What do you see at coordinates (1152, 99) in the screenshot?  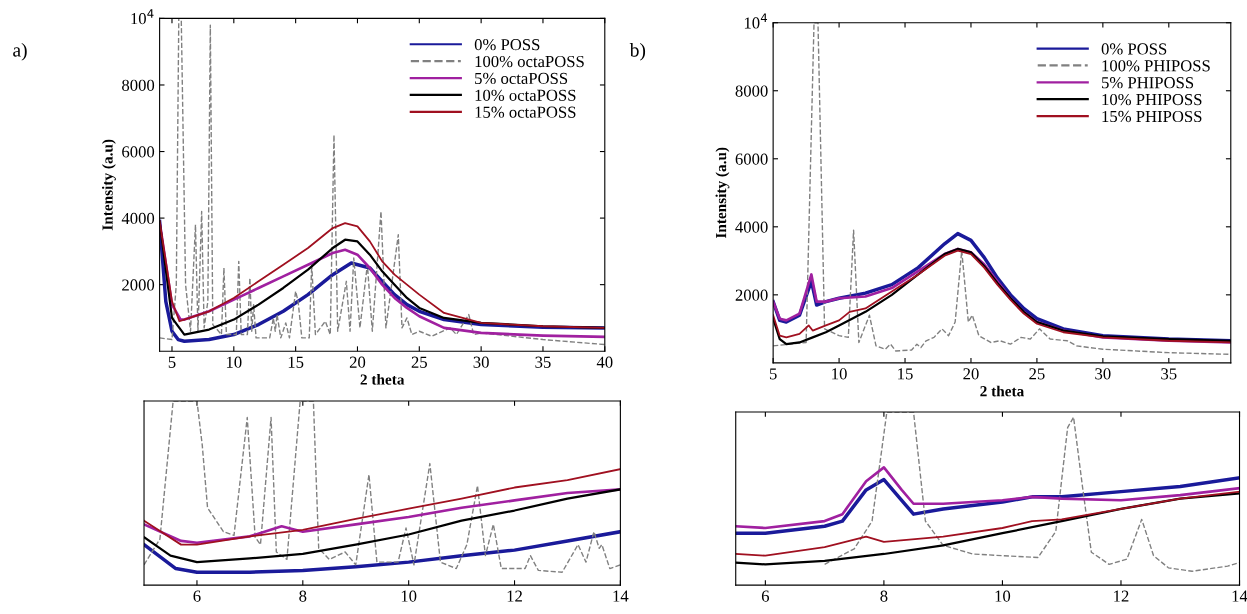 I see `legend-label: 10% PHIPOSS` at bounding box center [1152, 99].